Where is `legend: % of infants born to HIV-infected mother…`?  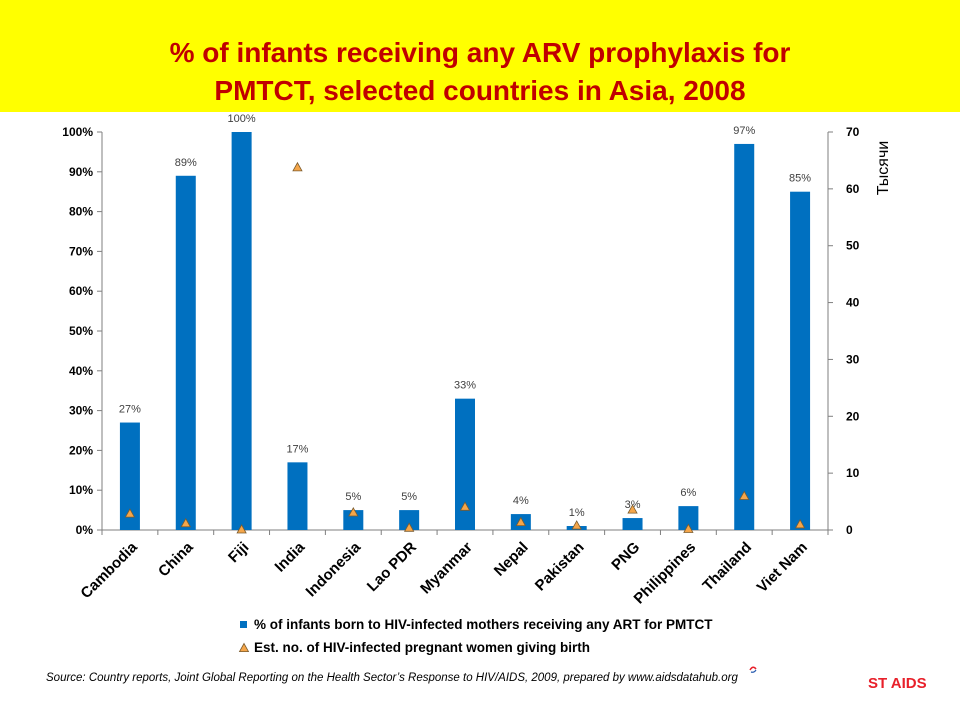
legend: % of infants born to HIV-infected mother… is located at coordinates (475, 636).